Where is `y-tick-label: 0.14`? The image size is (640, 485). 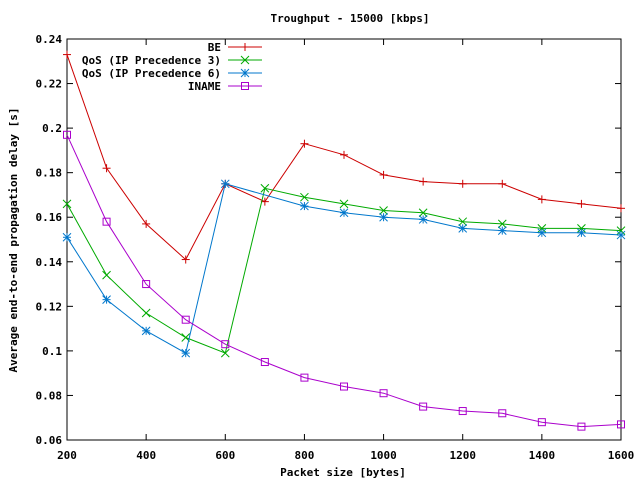 y-tick-label: 0.14 is located at coordinates (49, 262).